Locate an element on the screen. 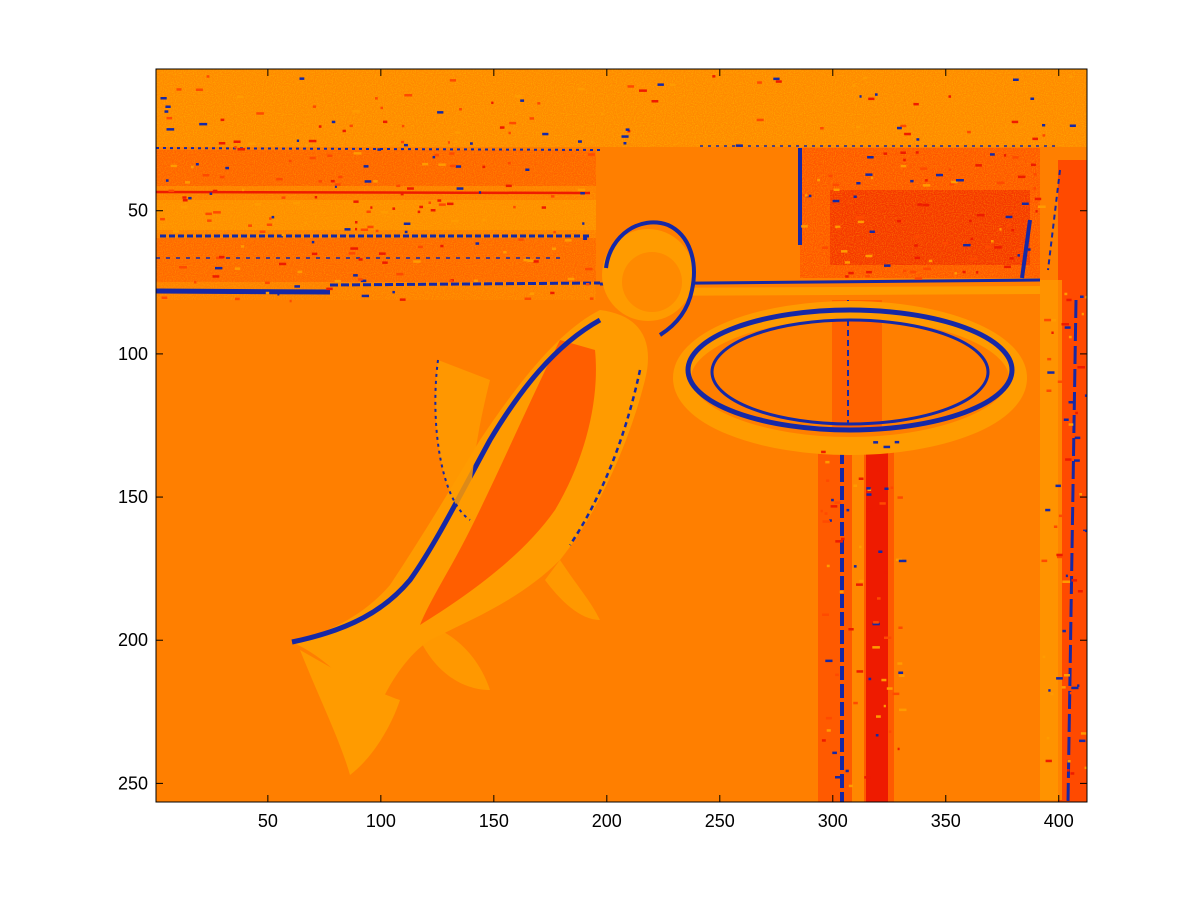 This screenshot has height=906, width=1201. fish-tail is located at coordinates (350, 712).